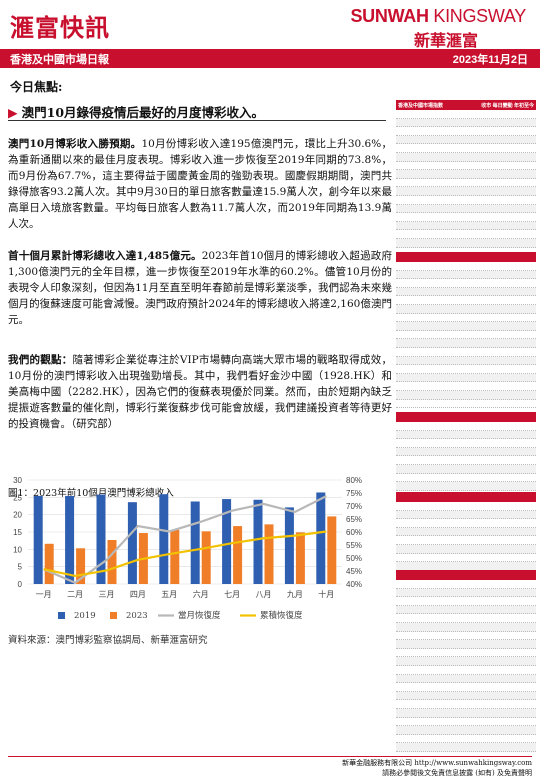 The width and height of the screenshot is (540, 780). Describe the element at coordinates (389, 16) in the screenshot. I see `brand-en-part1: SUNWAH` at that location.